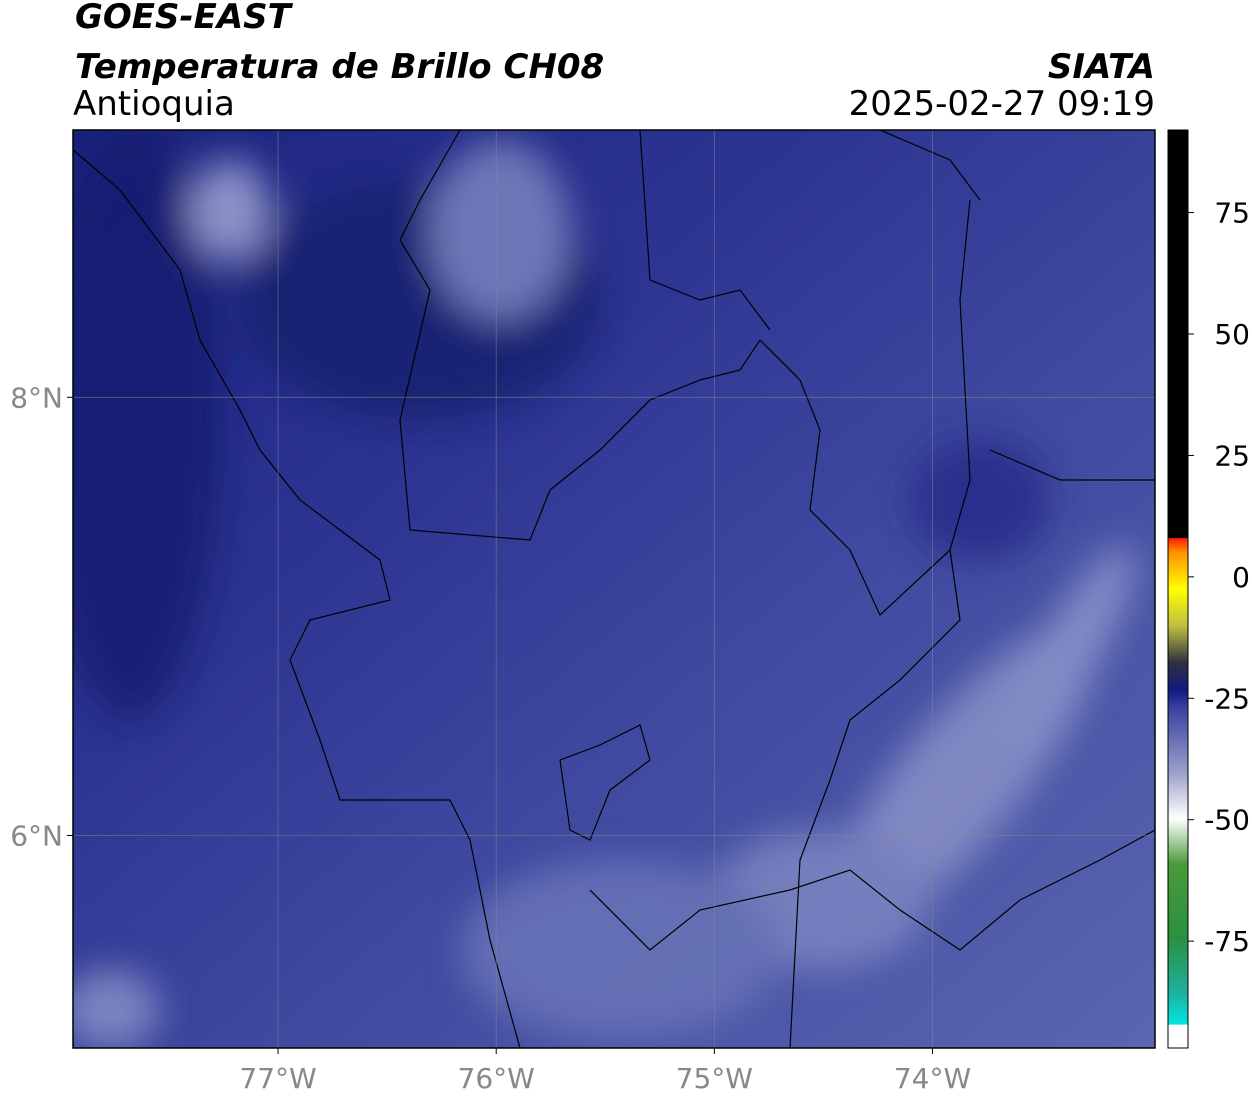 The image size is (1252, 1099). What do you see at coordinates (714, 1078) in the screenshot?
I see `lon-tick-label: 75°W` at bounding box center [714, 1078].